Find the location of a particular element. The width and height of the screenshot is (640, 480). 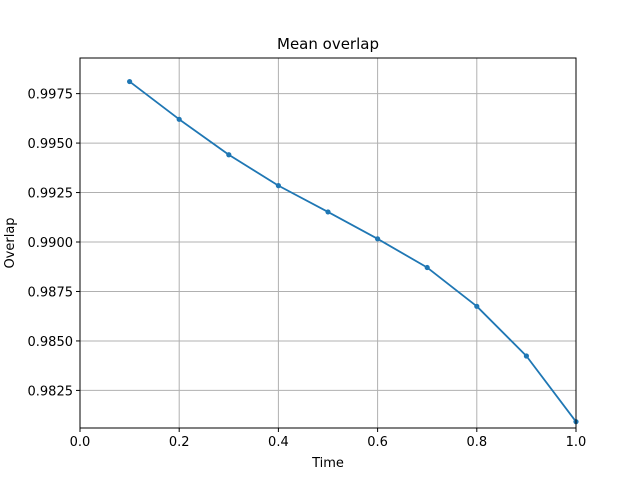

chart-title: Mean overlap is located at coordinates (328, 44).